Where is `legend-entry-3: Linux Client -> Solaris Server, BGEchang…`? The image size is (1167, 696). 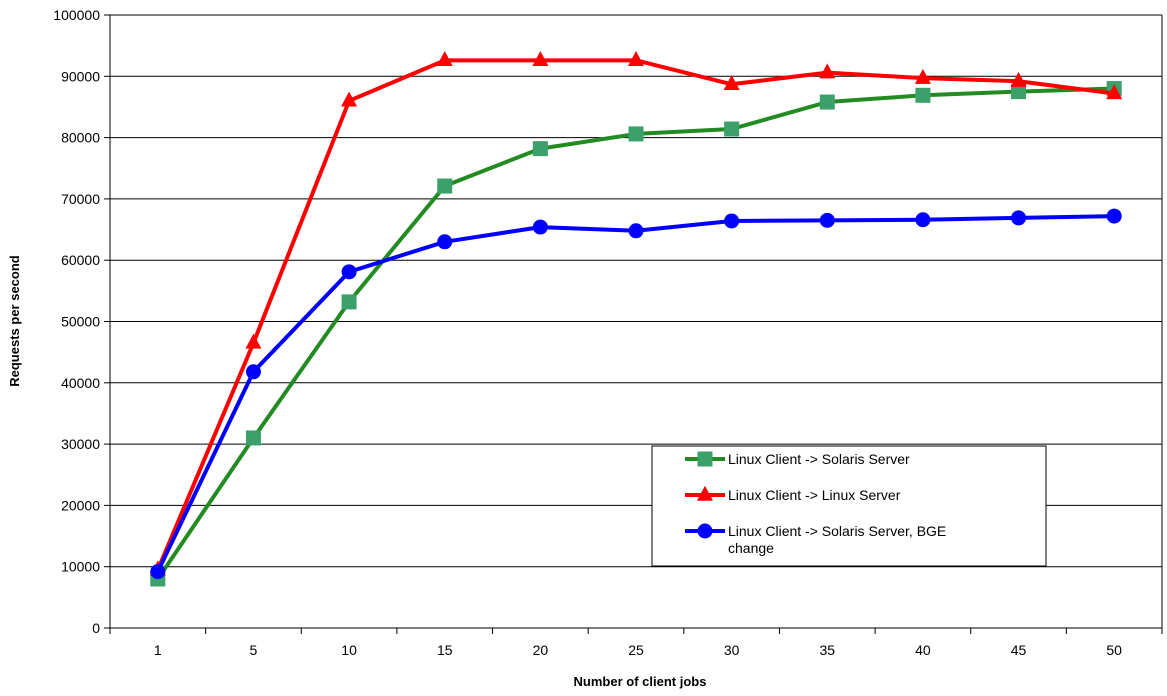
legend-entry-3: Linux Client -> Solaris Server, BGEchang… is located at coordinates (815, 539).